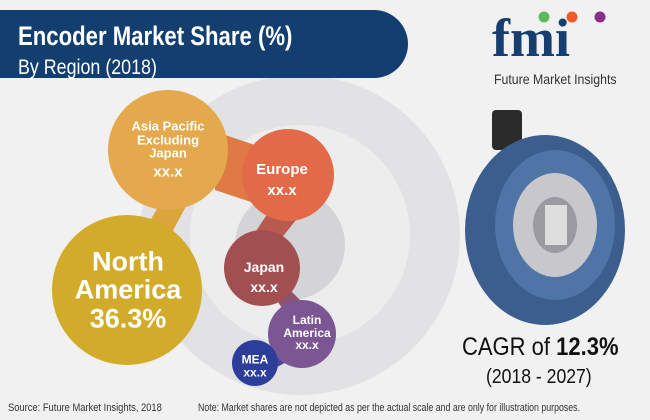 This screenshot has height=420, width=650. I want to click on label-asia-pacific: Asia Pacific Excluding Japan xx.x, so click(168, 150).